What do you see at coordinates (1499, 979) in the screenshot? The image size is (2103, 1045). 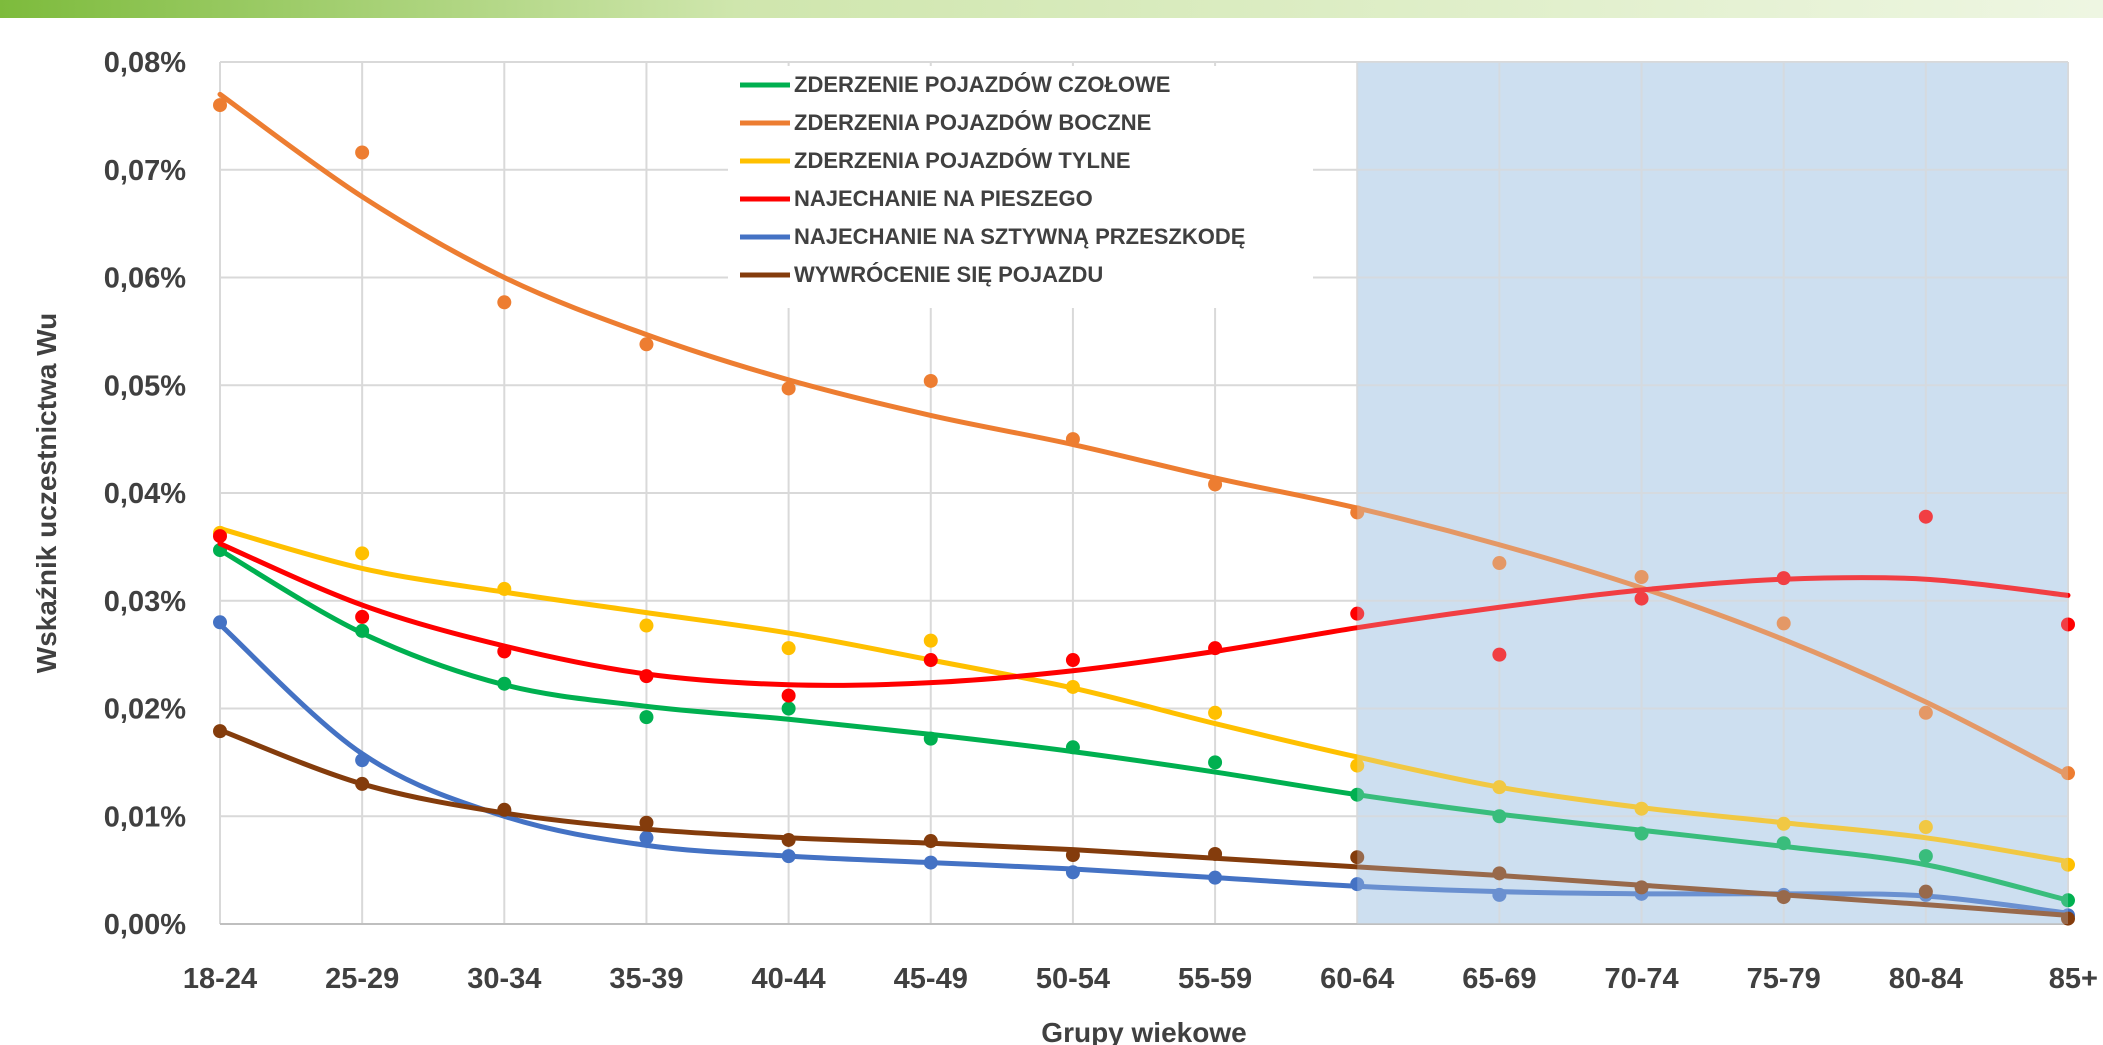 I see `x-tick-label: 65-69` at bounding box center [1499, 979].